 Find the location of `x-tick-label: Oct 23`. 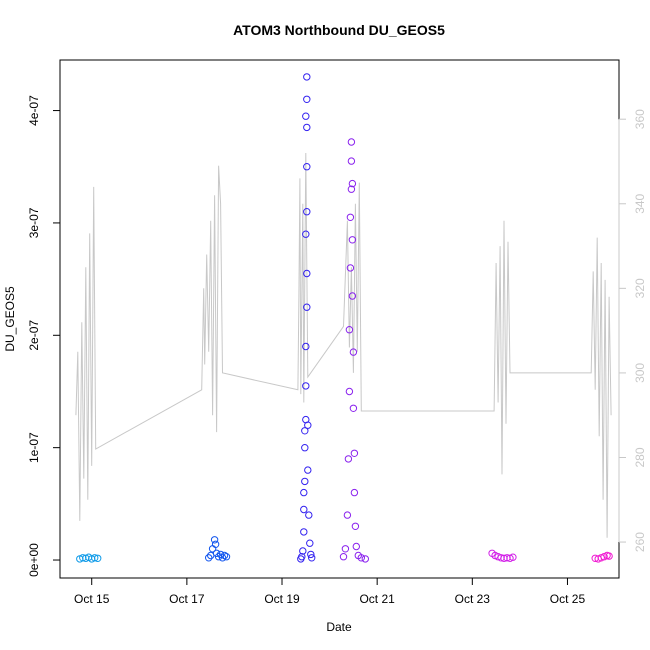

x-tick-label: Oct 23 is located at coordinates (473, 599).